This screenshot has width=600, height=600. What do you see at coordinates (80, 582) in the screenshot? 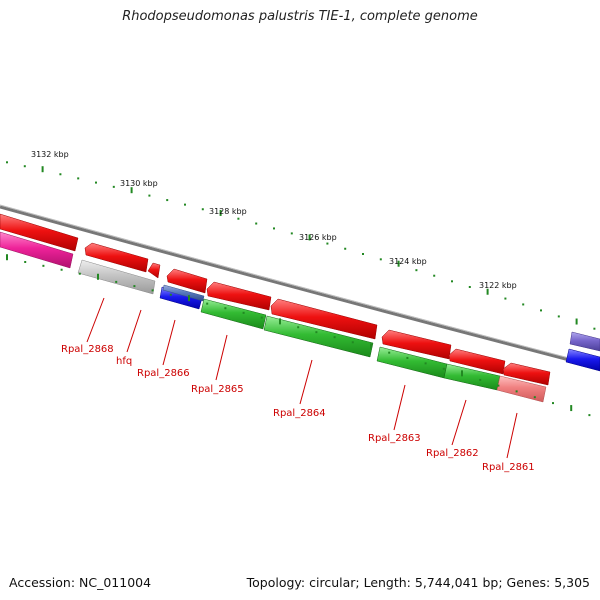
I see `accession-text: Accession: NC_011004` at bounding box center [80, 582].